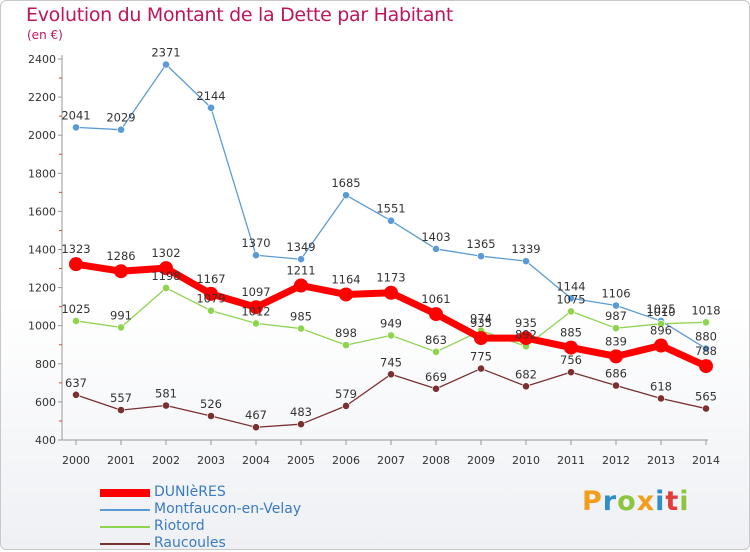  I want to click on legend-label: Montfaucon-en-Velay, so click(228, 509).